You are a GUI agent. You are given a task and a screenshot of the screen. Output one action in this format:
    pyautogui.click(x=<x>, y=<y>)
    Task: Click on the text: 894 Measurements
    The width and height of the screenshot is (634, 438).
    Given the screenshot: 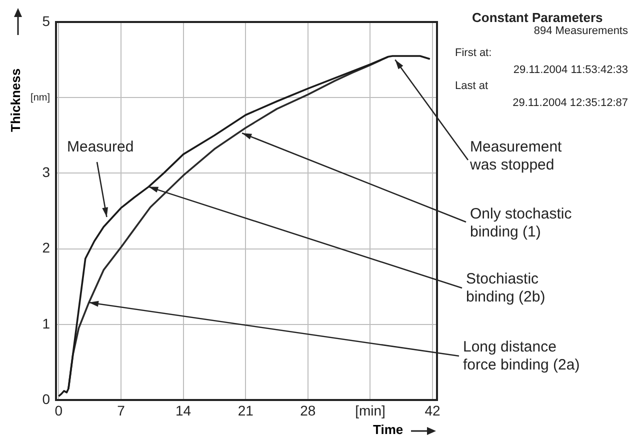 What is the action you would take?
    pyautogui.click(x=581, y=31)
    